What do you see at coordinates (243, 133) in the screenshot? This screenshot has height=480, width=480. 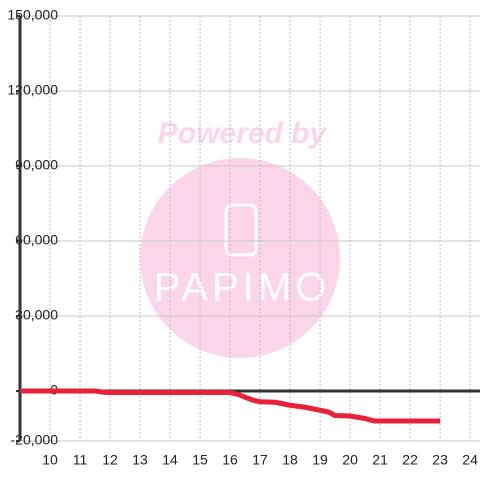 I see `watermark-text: Powered by` at bounding box center [243, 133].